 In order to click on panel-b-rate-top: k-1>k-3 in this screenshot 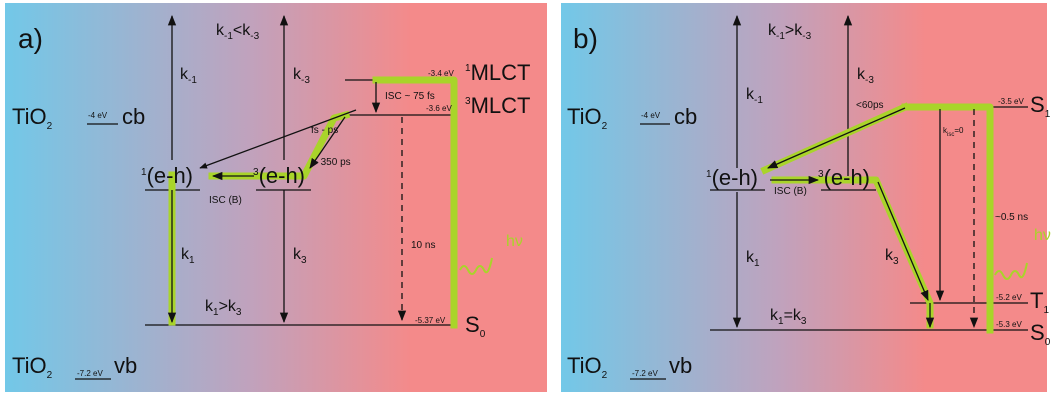, I will do `click(790, 32)`.